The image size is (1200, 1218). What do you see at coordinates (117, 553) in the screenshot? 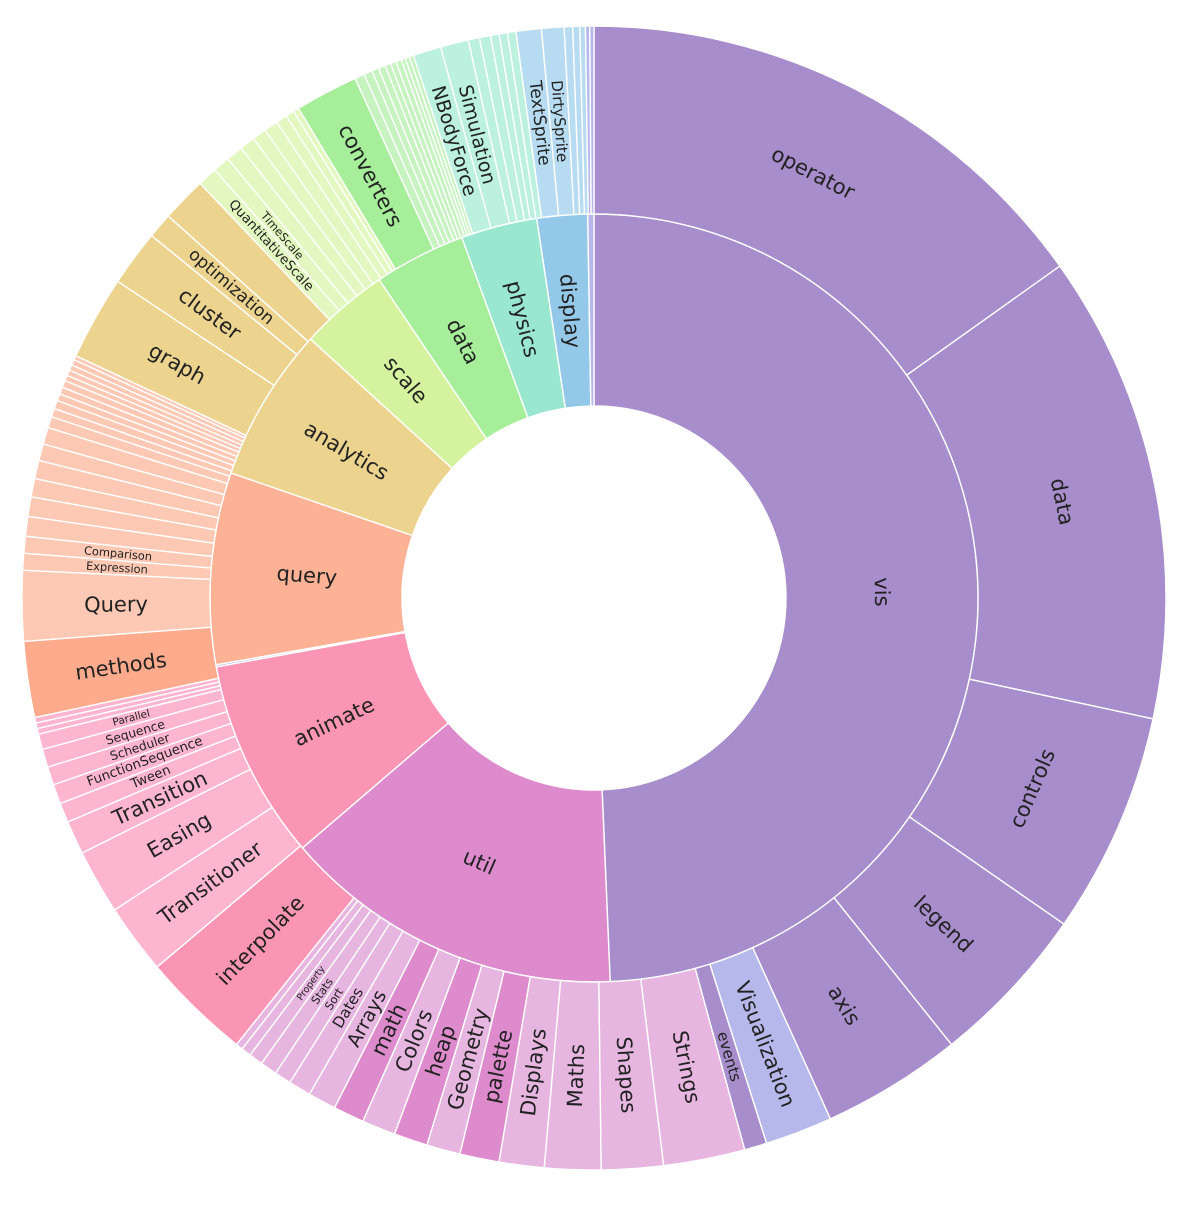
I see `outer-label-comparison: Comparison` at bounding box center [117, 553].